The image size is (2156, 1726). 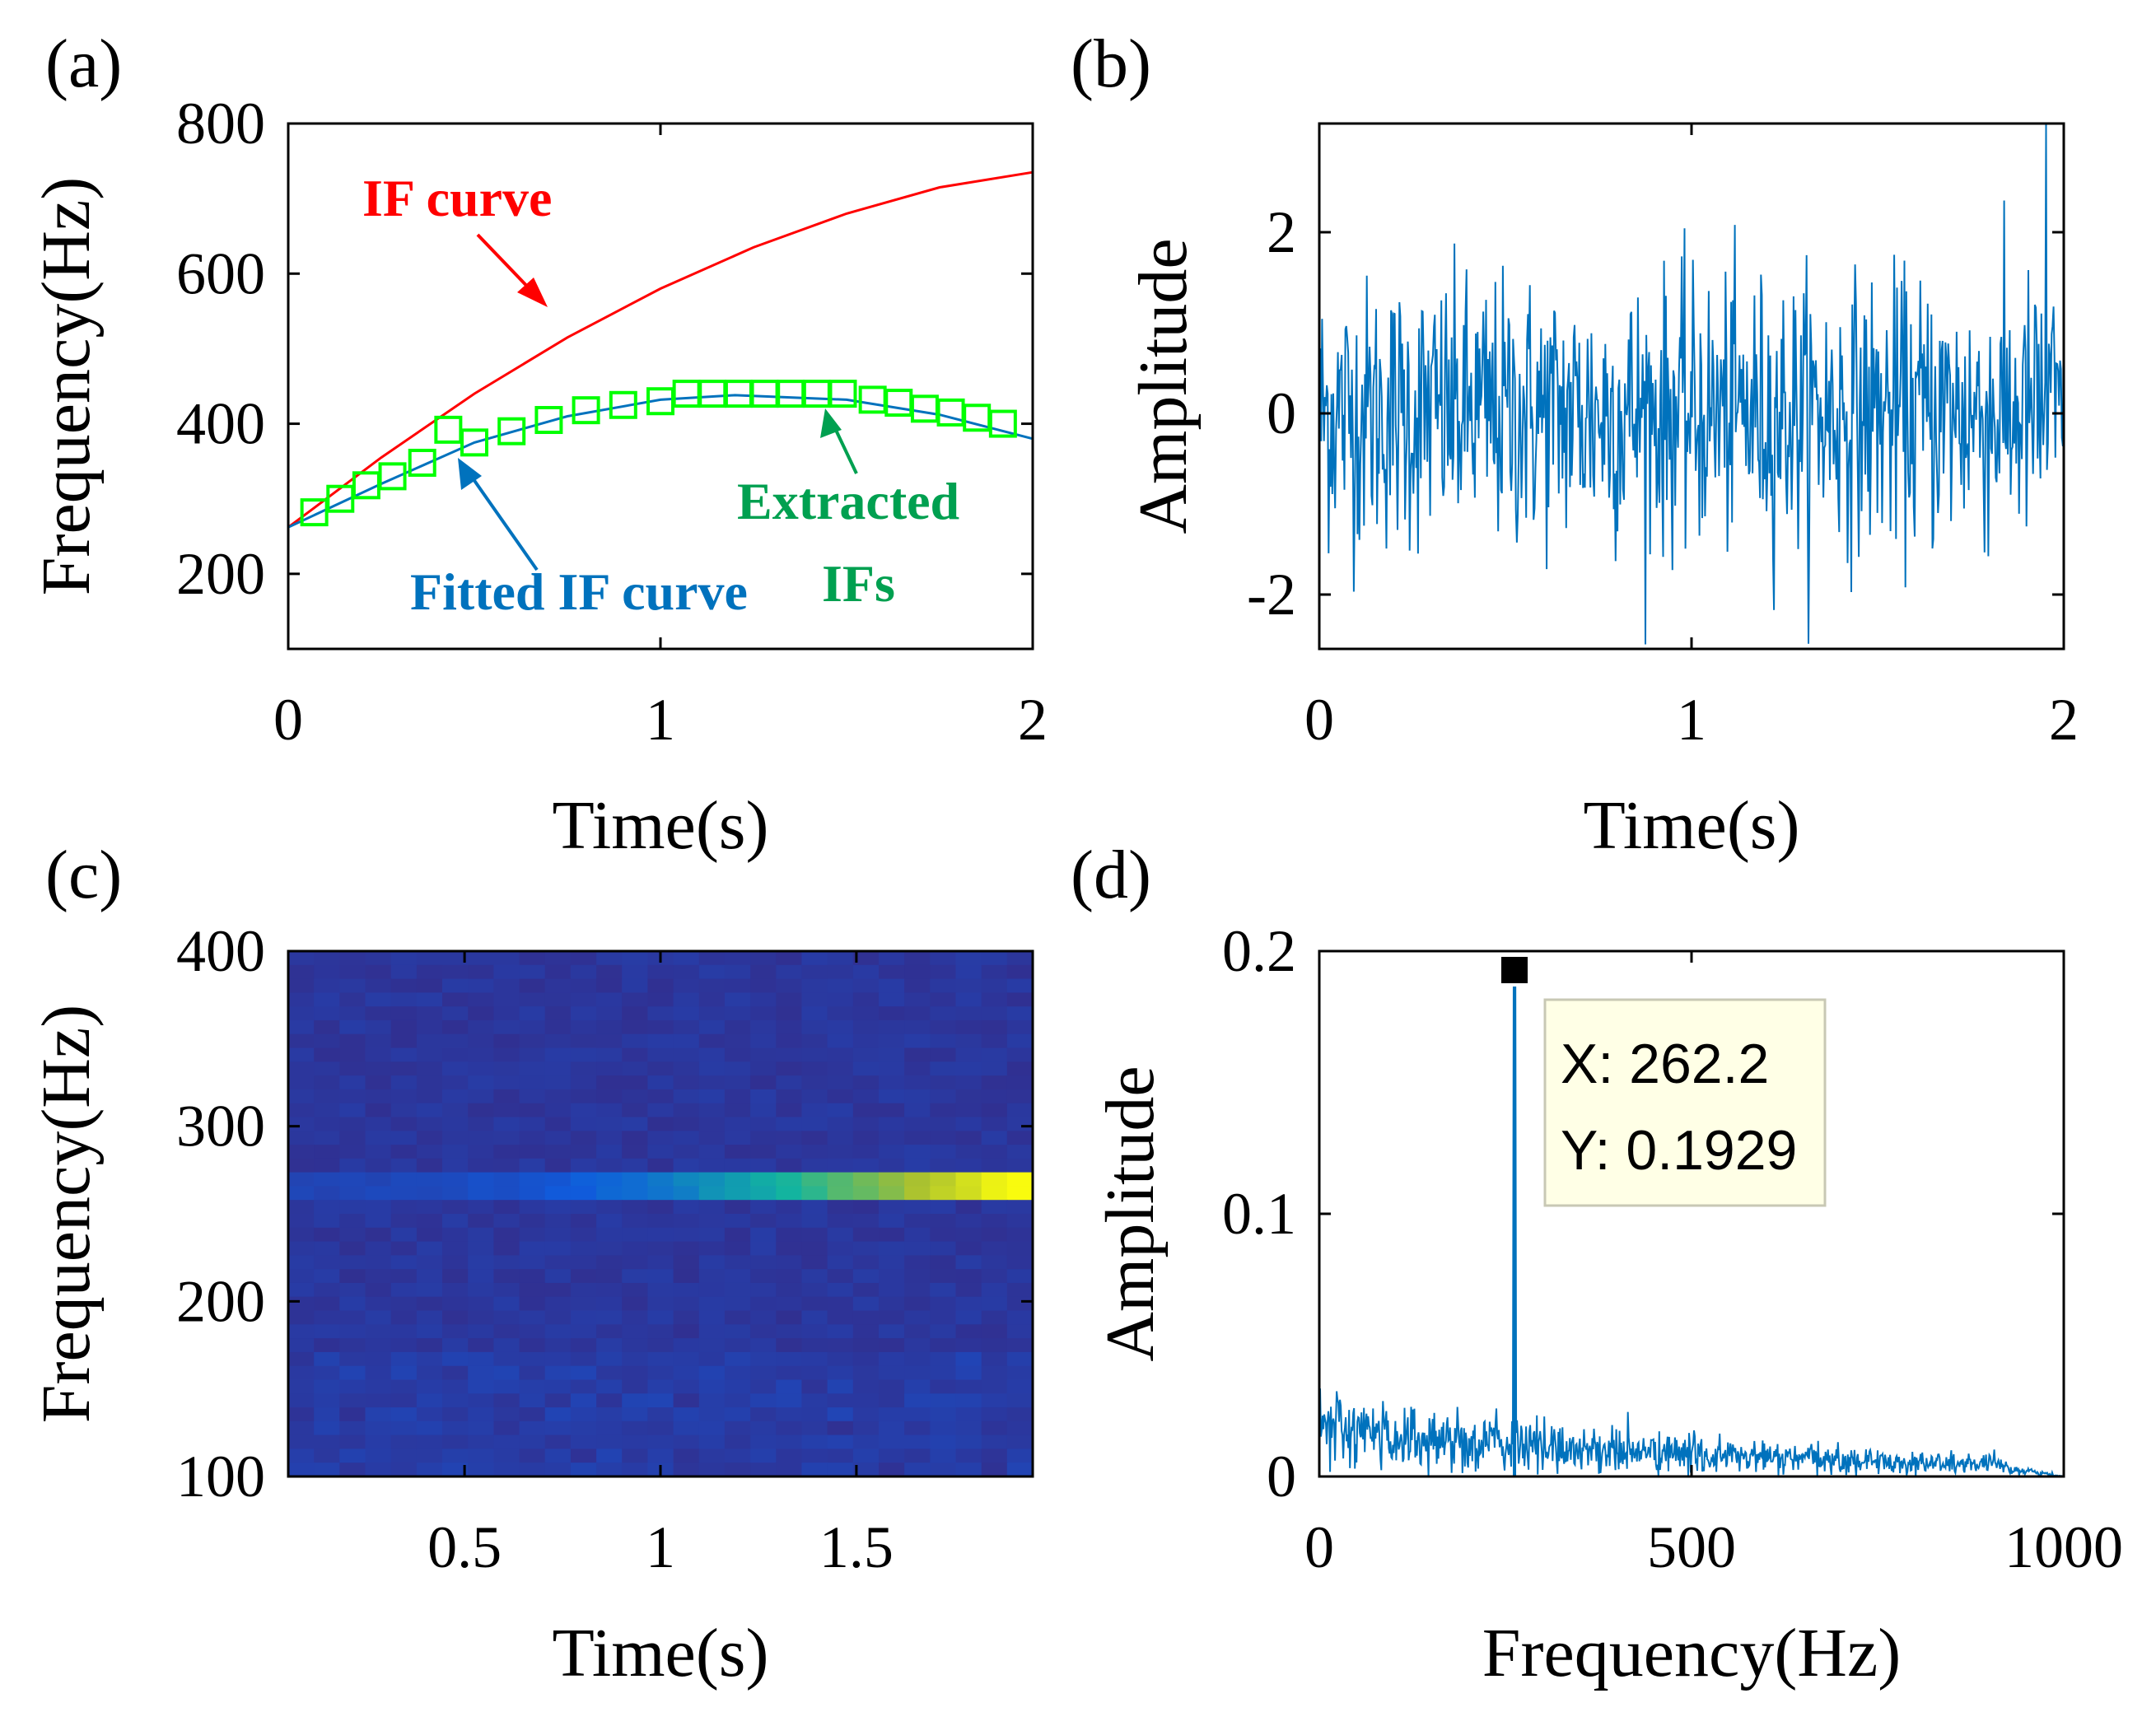 I want to click on panel-c-ytick-label: 400, so click(x=220, y=951).